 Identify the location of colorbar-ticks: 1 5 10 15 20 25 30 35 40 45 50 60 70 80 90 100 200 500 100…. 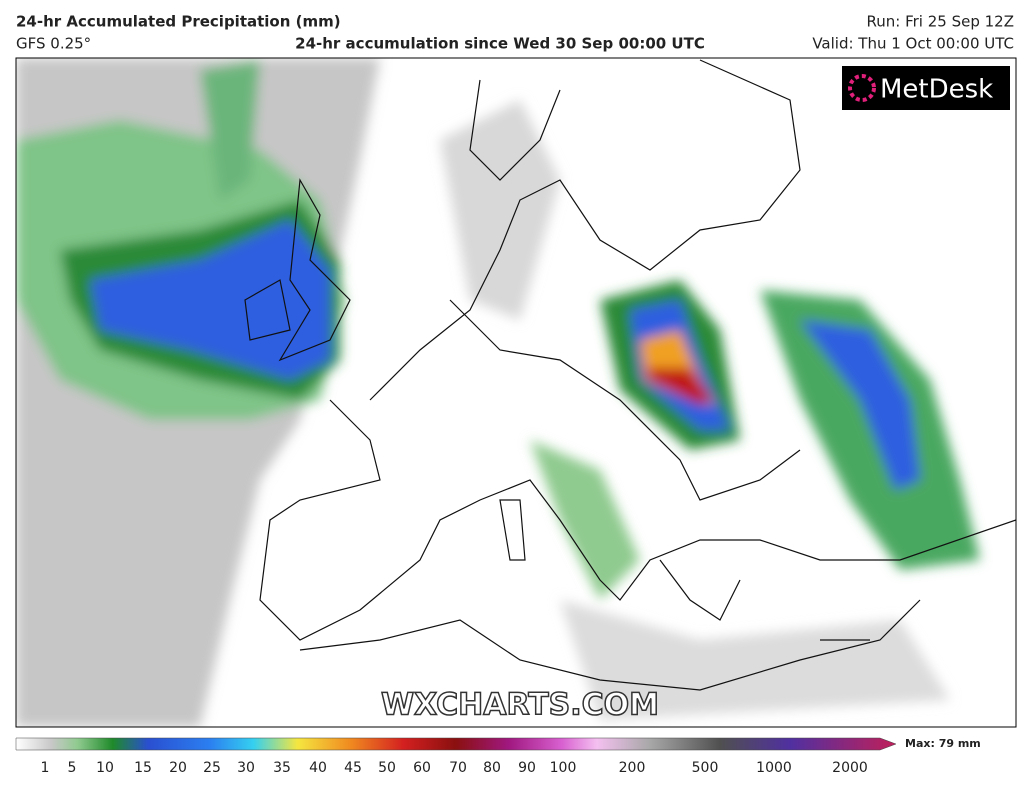
(454, 768).